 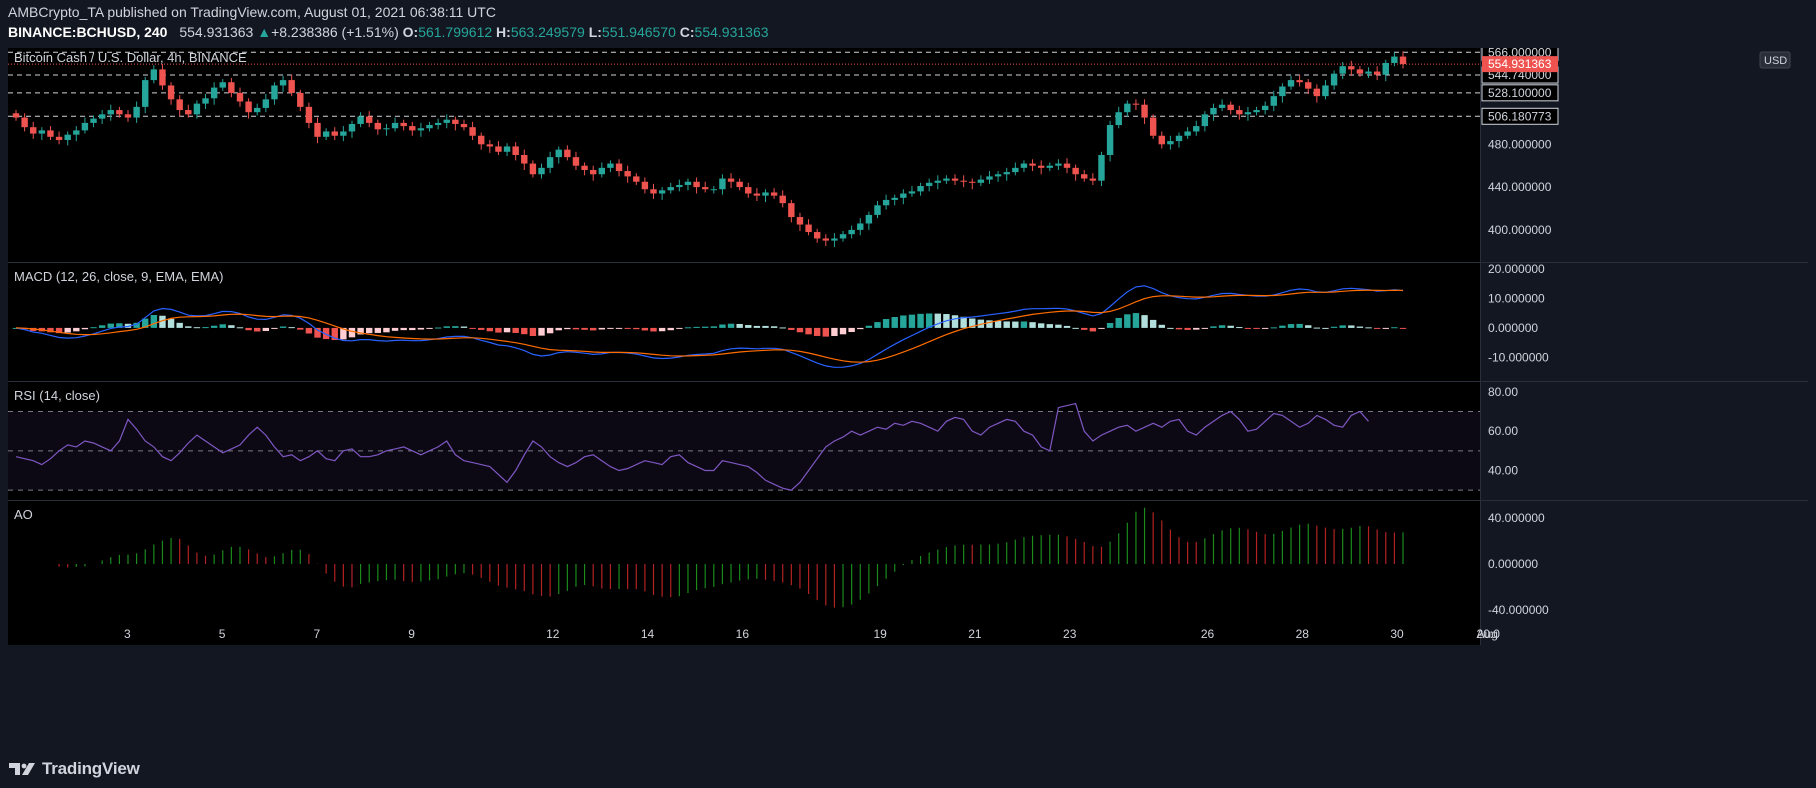 I want to click on currency-badge, so click(x=1775, y=60).